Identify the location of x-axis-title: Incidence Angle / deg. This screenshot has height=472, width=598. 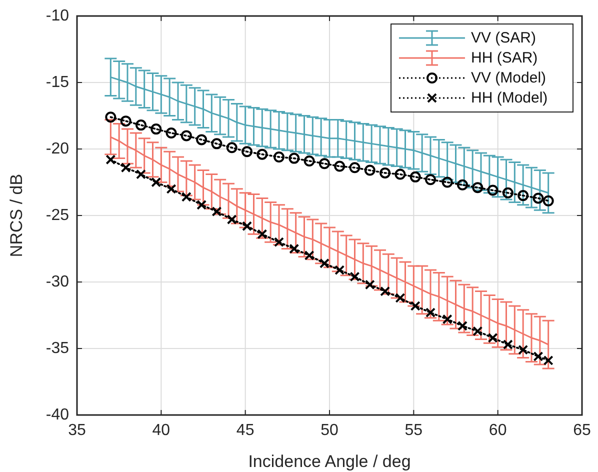
(329, 461).